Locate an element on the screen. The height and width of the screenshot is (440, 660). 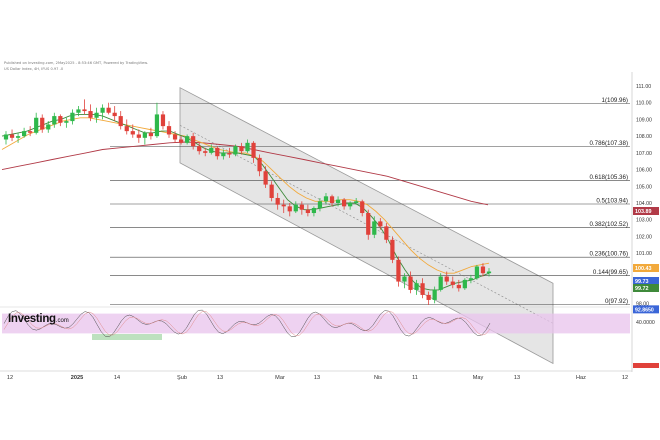
osc-zone is located at coordinates (127, 337).